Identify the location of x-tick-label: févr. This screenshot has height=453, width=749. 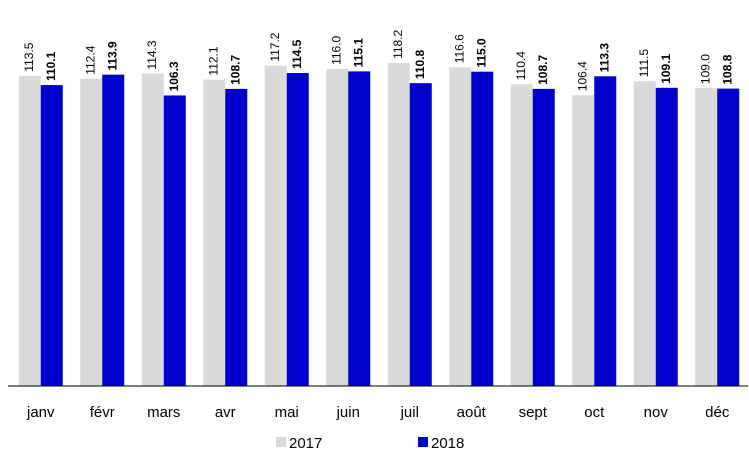
(102, 412).